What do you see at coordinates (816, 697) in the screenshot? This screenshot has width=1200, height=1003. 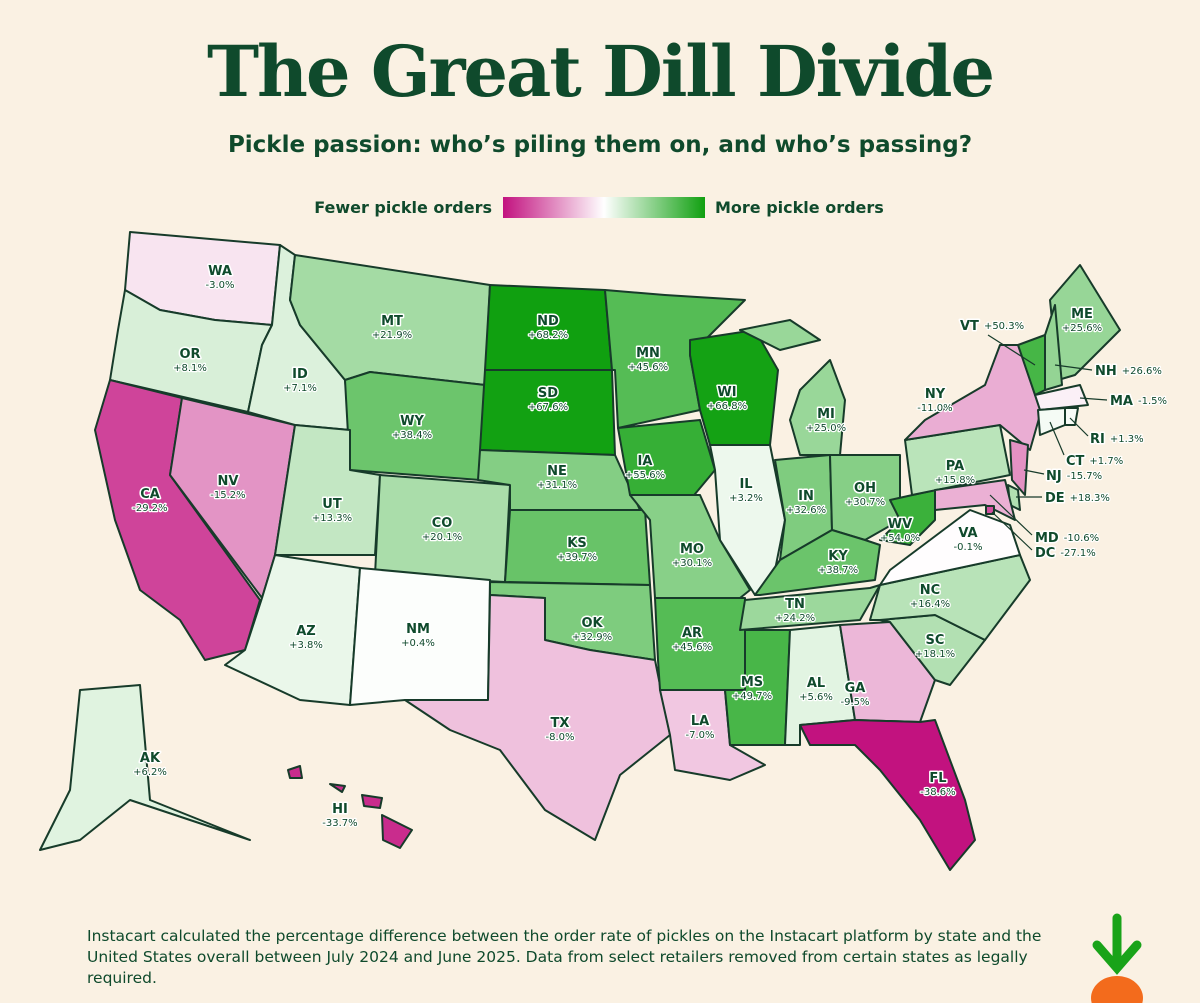 I see `state-value: +5.6%` at bounding box center [816, 697].